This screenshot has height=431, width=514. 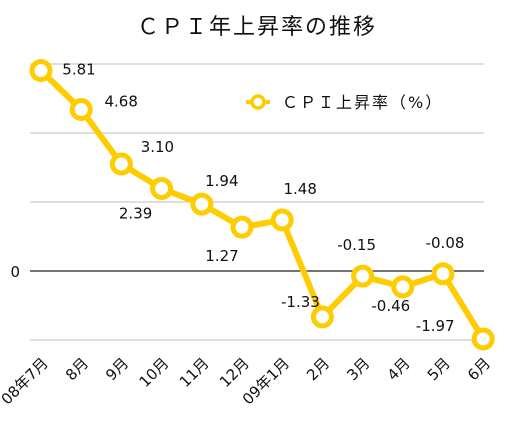 I want to click on legend-marker, so click(x=258, y=102).